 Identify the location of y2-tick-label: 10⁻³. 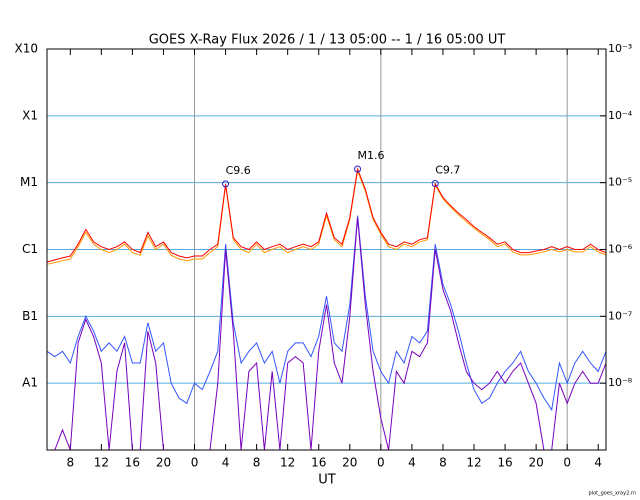
(620, 48).